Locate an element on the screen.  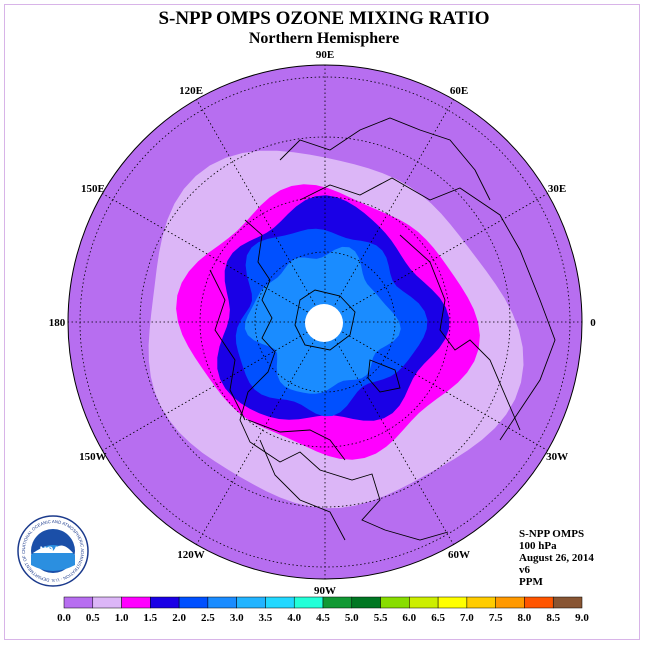
longitude-label: 120W is located at coordinates (191, 555).